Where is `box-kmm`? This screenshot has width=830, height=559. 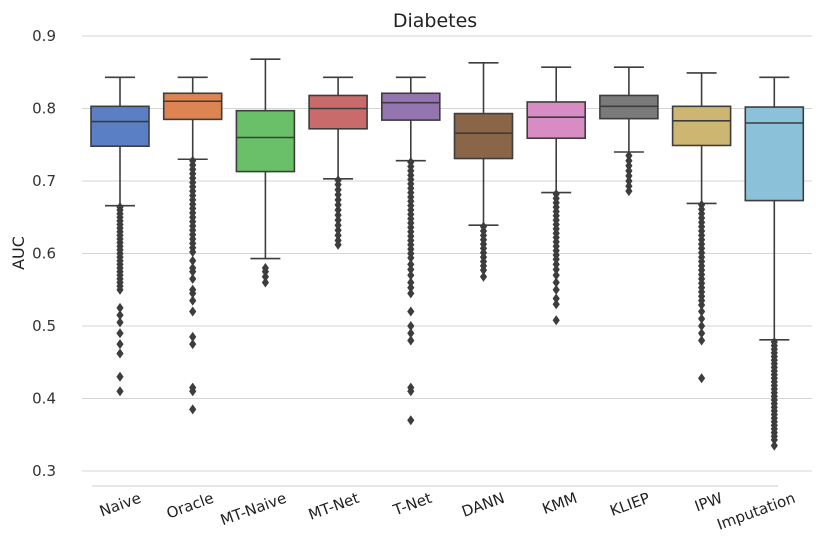 box-kmm is located at coordinates (556, 196).